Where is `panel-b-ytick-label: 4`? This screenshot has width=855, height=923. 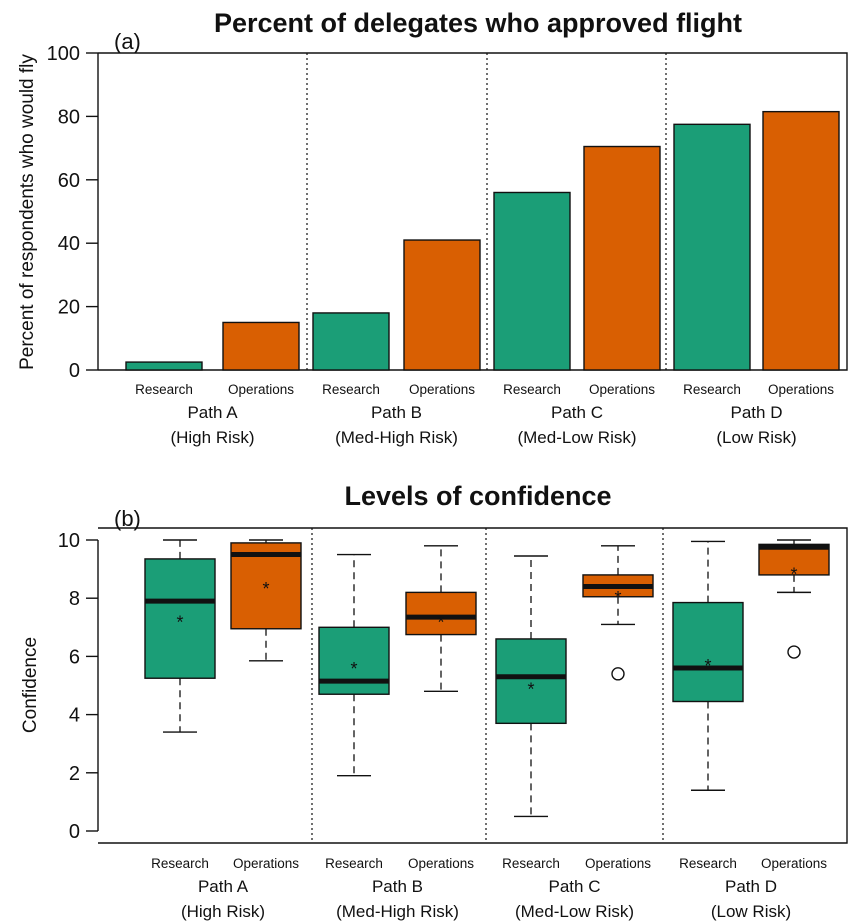 panel-b-ytick-label: 4 is located at coordinates (74, 716).